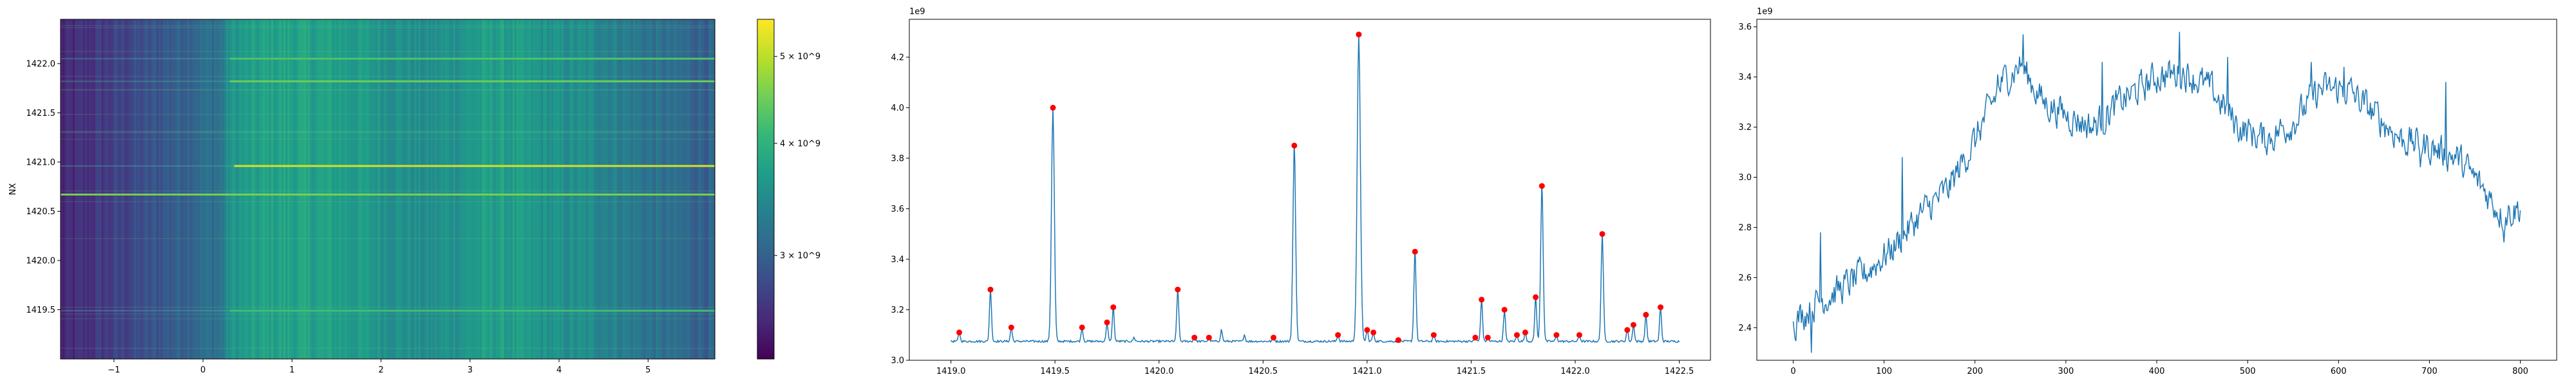 The image size is (2576, 386). What do you see at coordinates (765, 189) in the screenshot?
I see `colorbar-gradient` at bounding box center [765, 189].